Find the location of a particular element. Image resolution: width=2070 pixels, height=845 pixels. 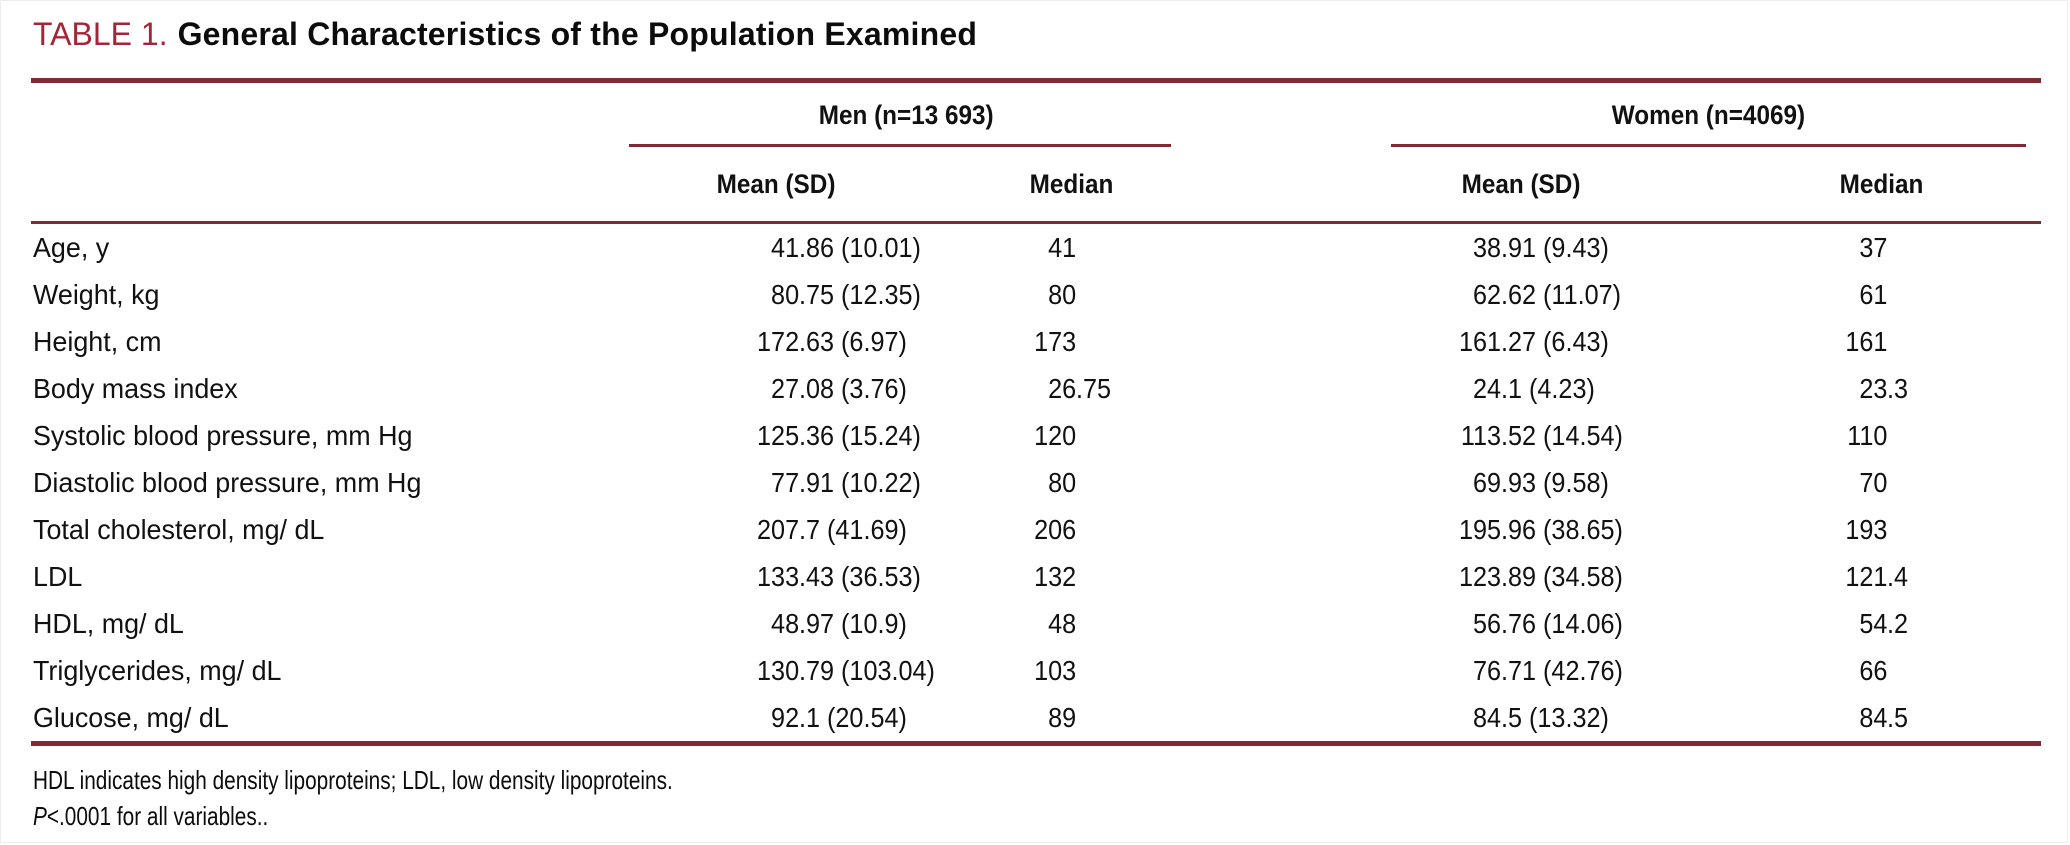

cell-men-median: 206 is located at coordinates (1055, 529).